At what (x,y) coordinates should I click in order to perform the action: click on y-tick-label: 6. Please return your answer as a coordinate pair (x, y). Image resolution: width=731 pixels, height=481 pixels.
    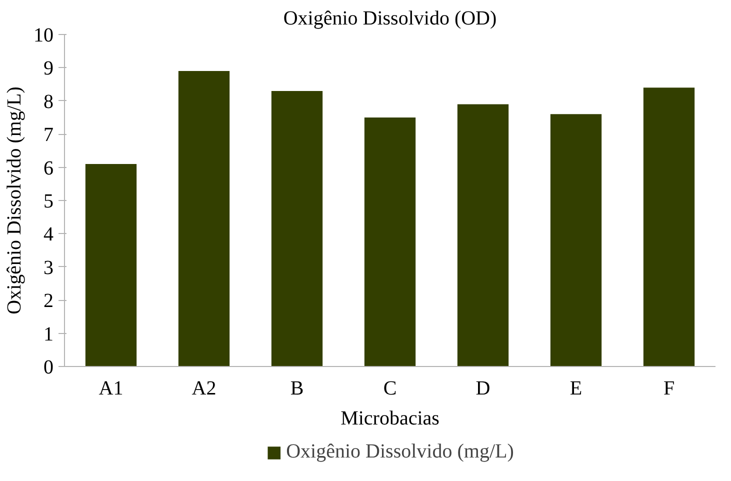
    Looking at the image, I should click on (49, 168).